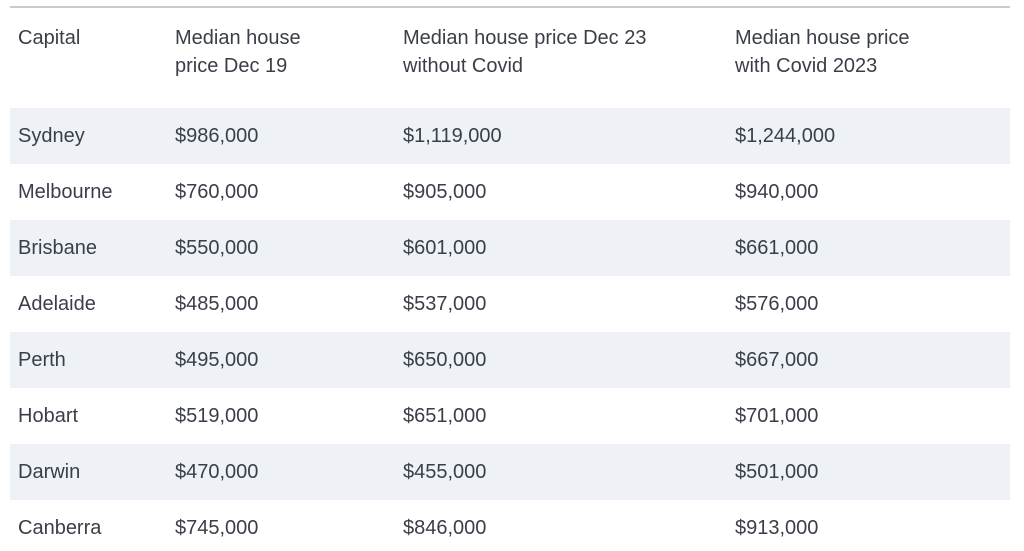 The width and height of the screenshot is (1024, 551). I want to click on price-cell: $701,000, so click(777, 415).